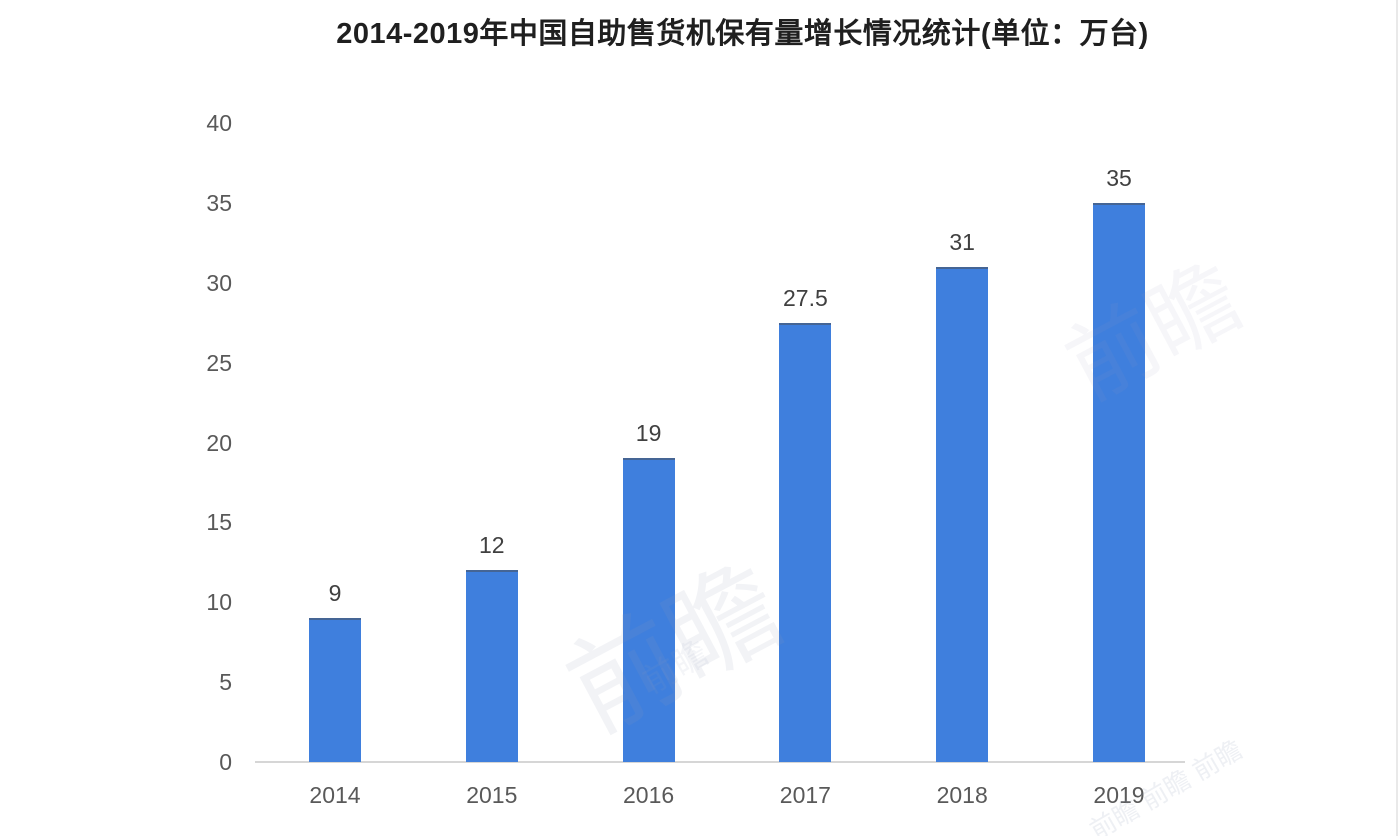 This screenshot has width=1400, height=836. I want to click on x-tick-label: 2015, so click(492, 795).